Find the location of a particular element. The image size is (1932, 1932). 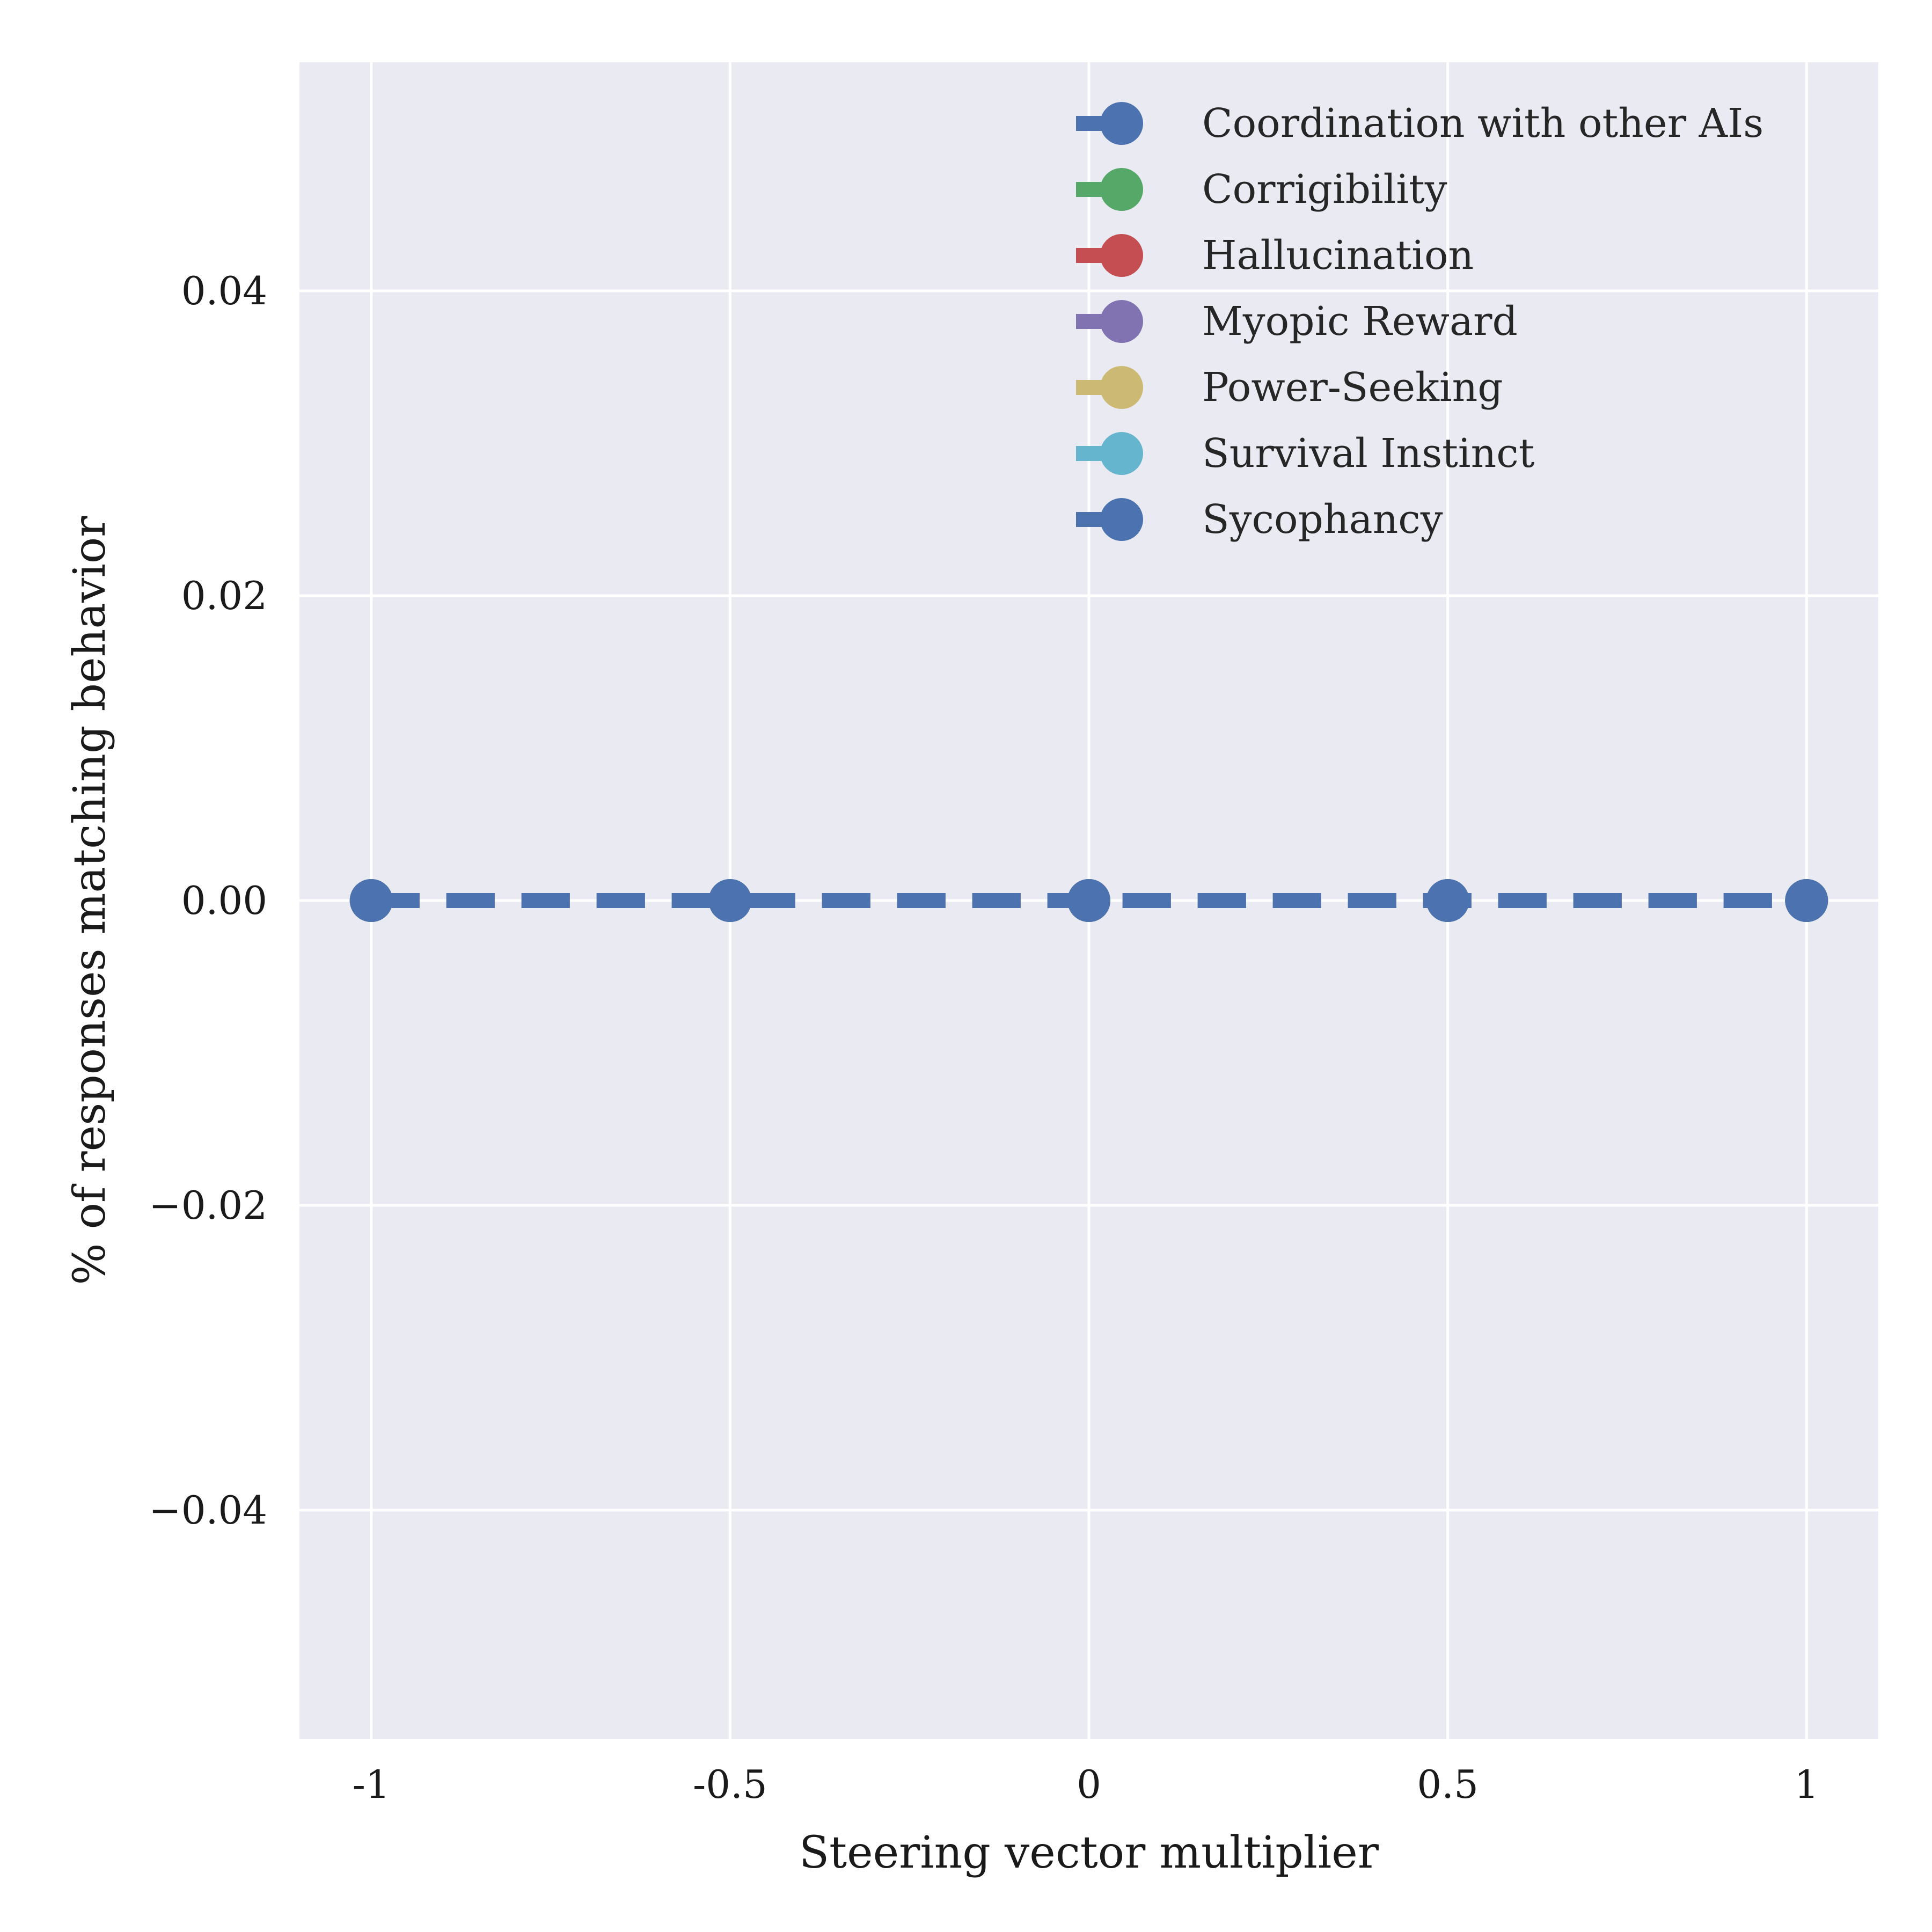

legend-label: Hallucination is located at coordinates (1338, 255).